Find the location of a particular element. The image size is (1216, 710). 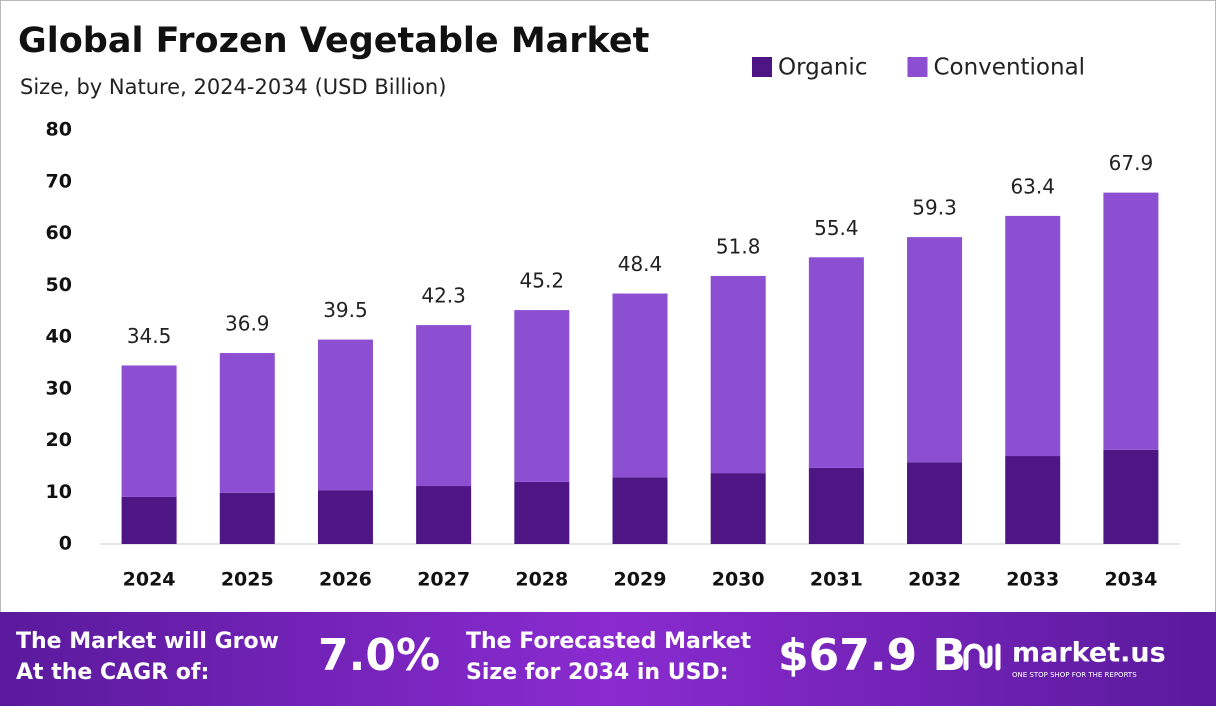

footer-band is located at coordinates (608, 659).